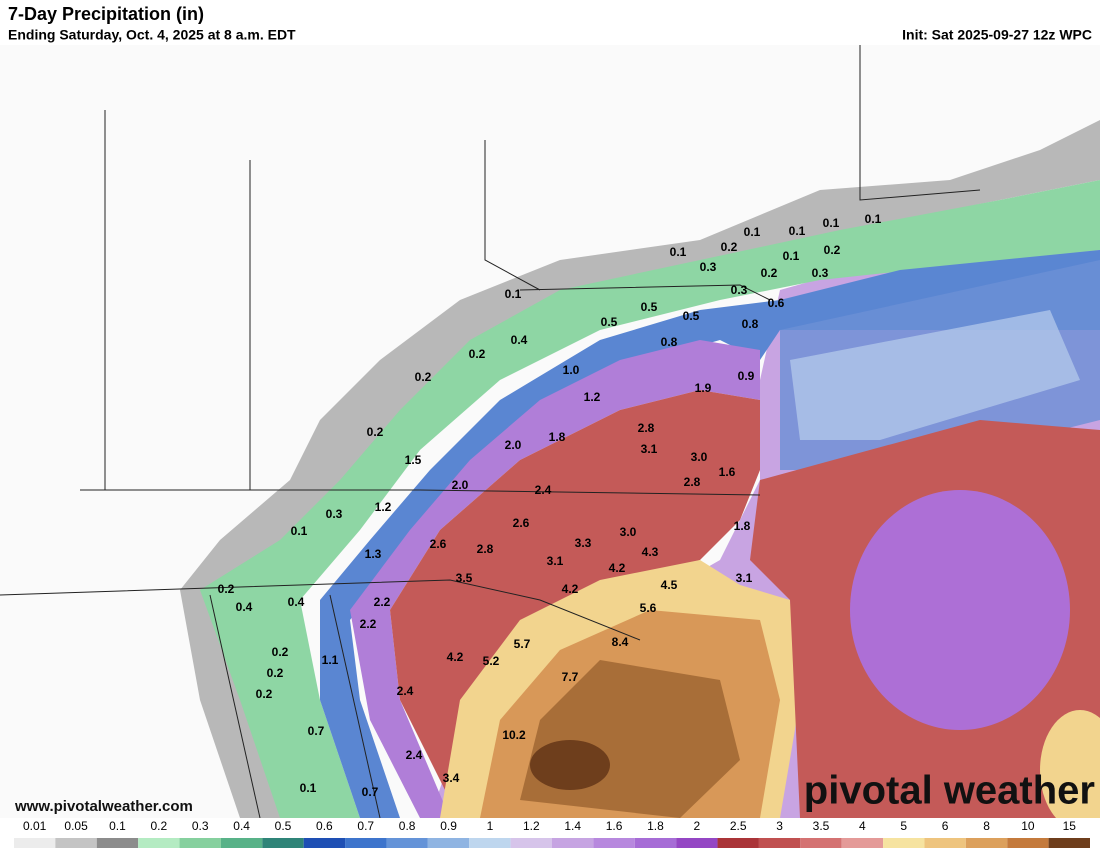  I want to click on precip-label: 5.7, so click(522, 644).